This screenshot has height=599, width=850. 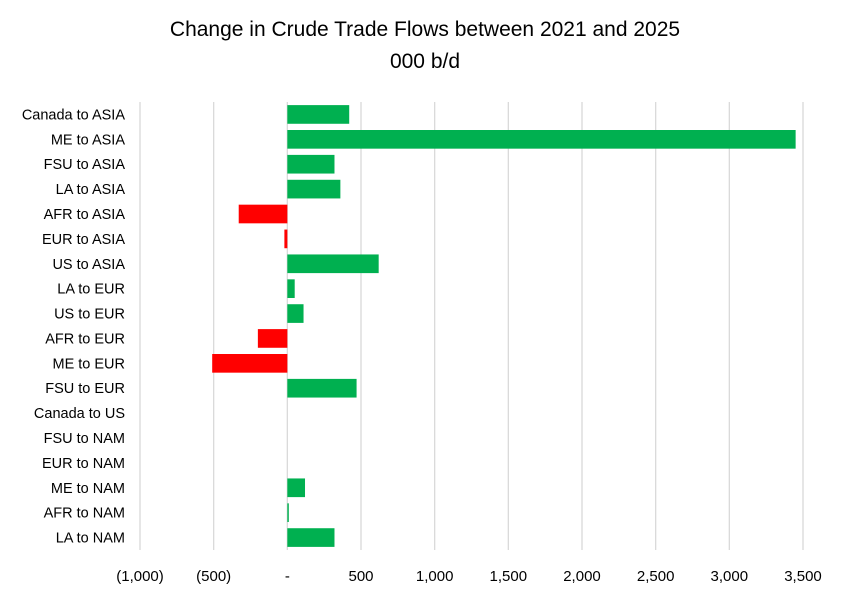 What do you see at coordinates (88, 489) in the screenshot?
I see `category-label: ME to NAM` at bounding box center [88, 489].